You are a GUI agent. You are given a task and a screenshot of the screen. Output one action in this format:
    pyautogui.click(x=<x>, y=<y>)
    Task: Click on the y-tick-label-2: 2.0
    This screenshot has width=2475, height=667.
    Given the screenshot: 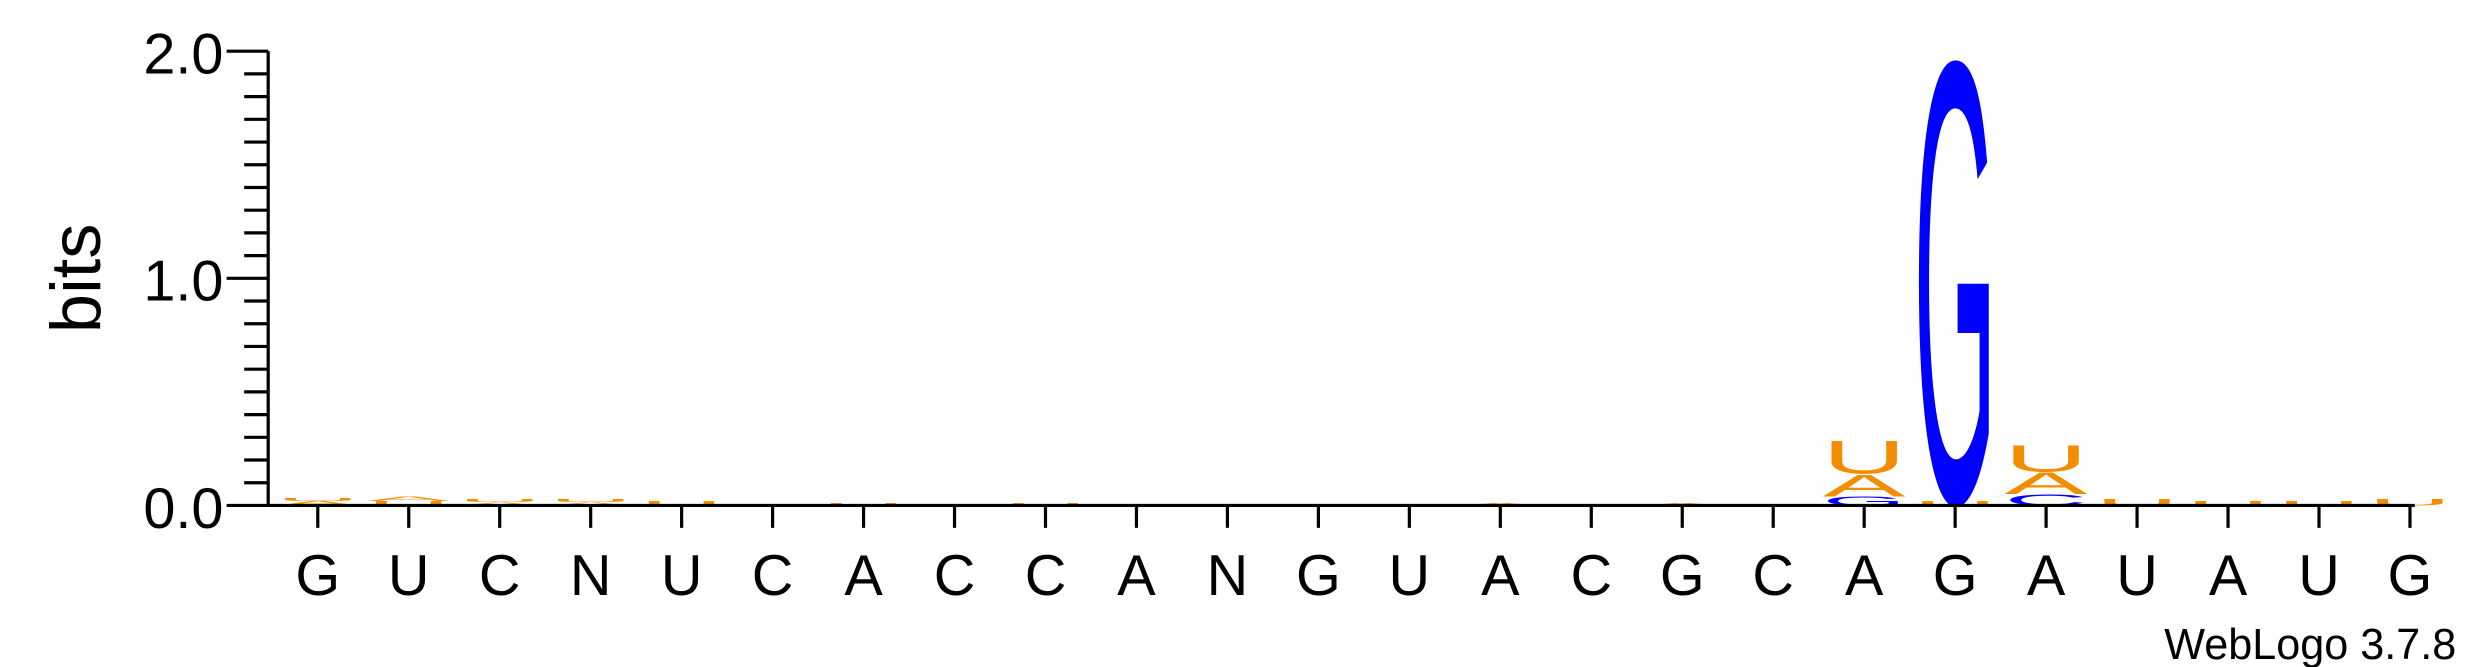 What is the action you would take?
    pyautogui.click(x=183, y=55)
    